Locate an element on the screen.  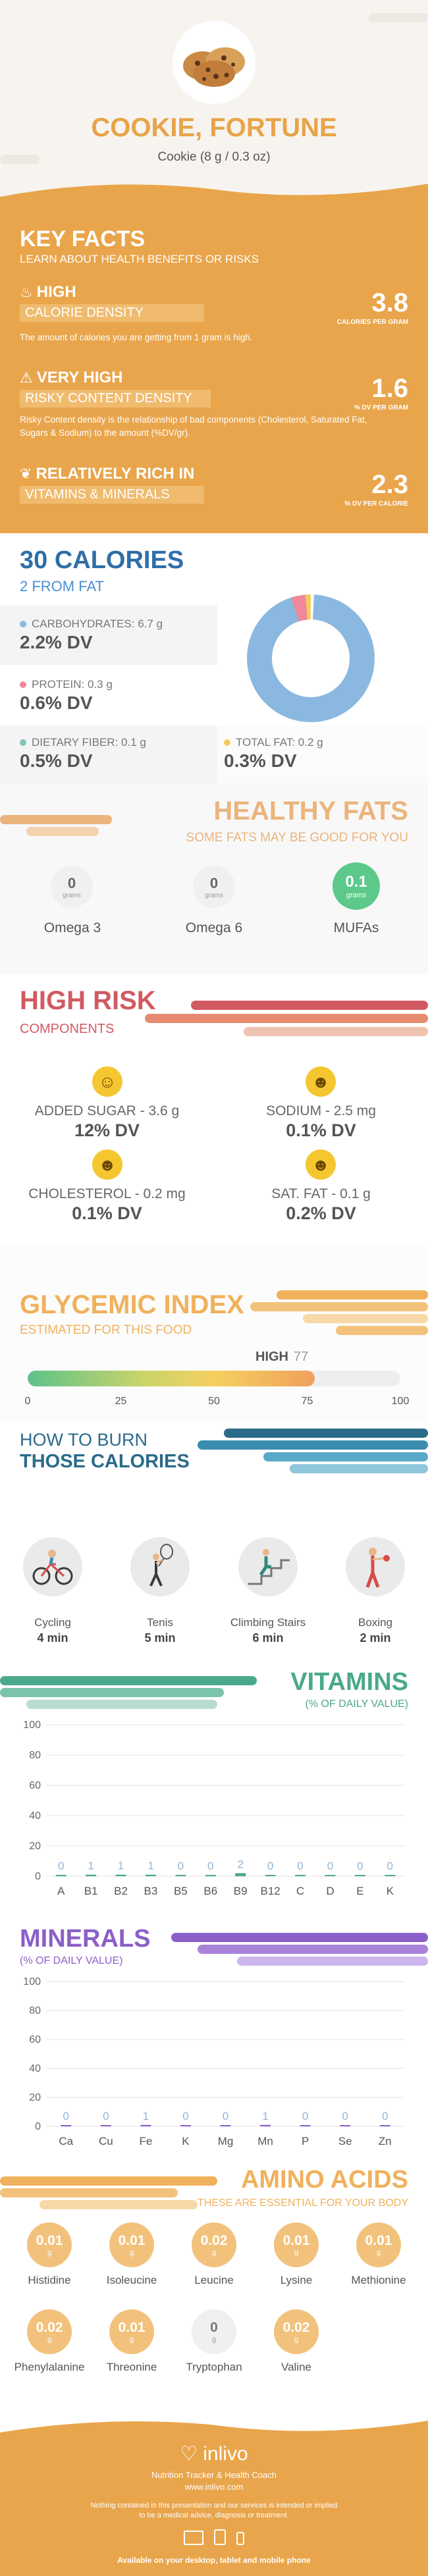
macro-fiber: DIETARY FIBER: 0.1 g 0.5% DV is located at coordinates (83, 754).